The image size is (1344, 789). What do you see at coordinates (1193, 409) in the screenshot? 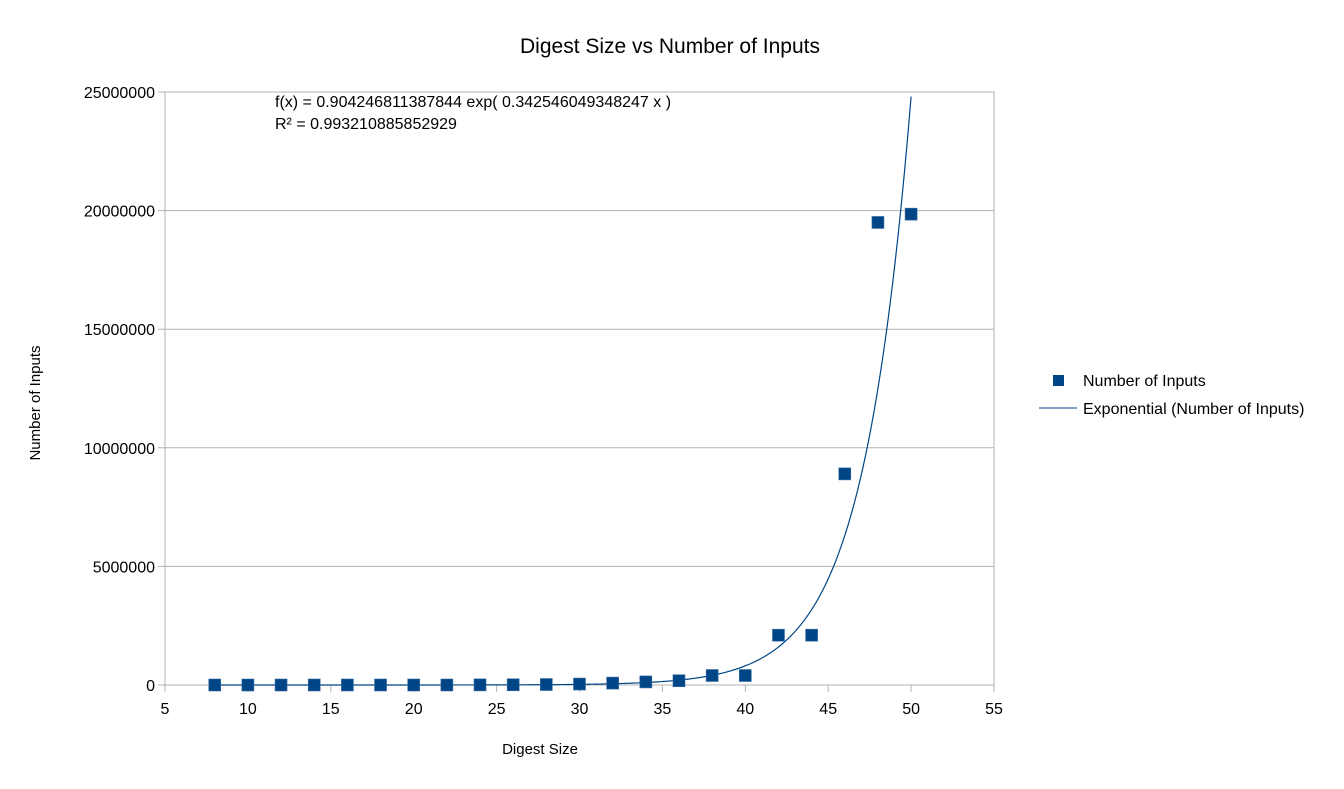
I see `legend-label-exponential: Exponential (Number of Inputs)` at bounding box center [1193, 409].